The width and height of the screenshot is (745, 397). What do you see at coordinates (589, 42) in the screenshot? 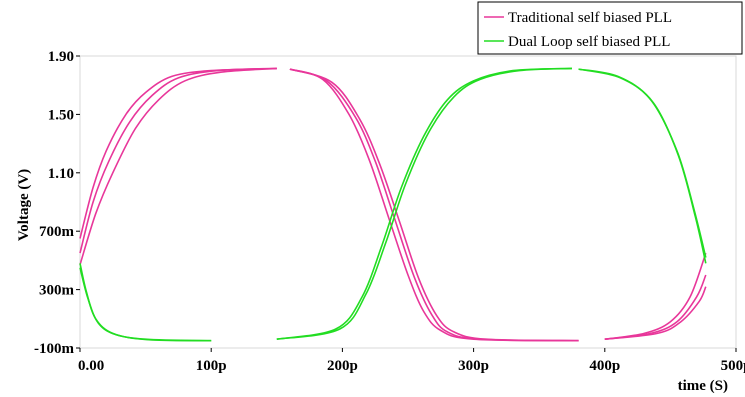
I see `legend-label-dual-loop: Dual Loop self biased PLL` at bounding box center [589, 42].